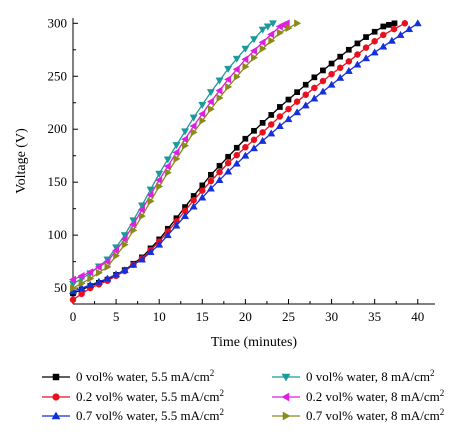  I want to click on y-tick-label: 150, so click(58, 181).